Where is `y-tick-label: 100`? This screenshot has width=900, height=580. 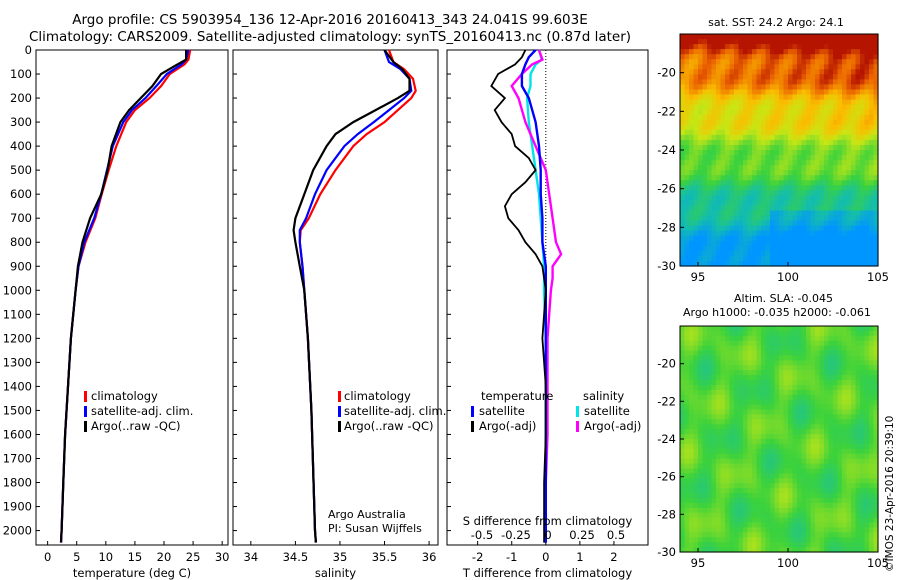 y-tick-label: 100 is located at coordinates (21, 74).